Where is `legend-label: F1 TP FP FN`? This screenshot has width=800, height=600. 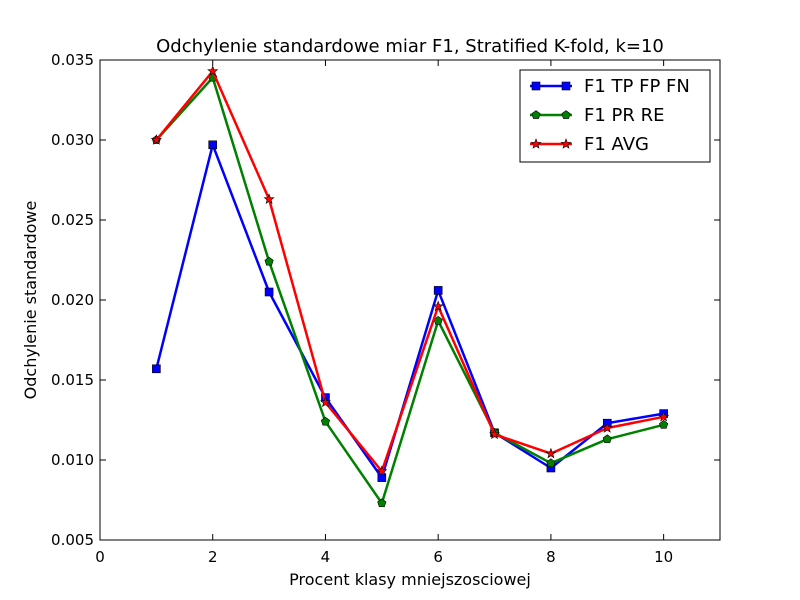
legend-label: F1 TP FP FN is located at coordinates (637, 86).